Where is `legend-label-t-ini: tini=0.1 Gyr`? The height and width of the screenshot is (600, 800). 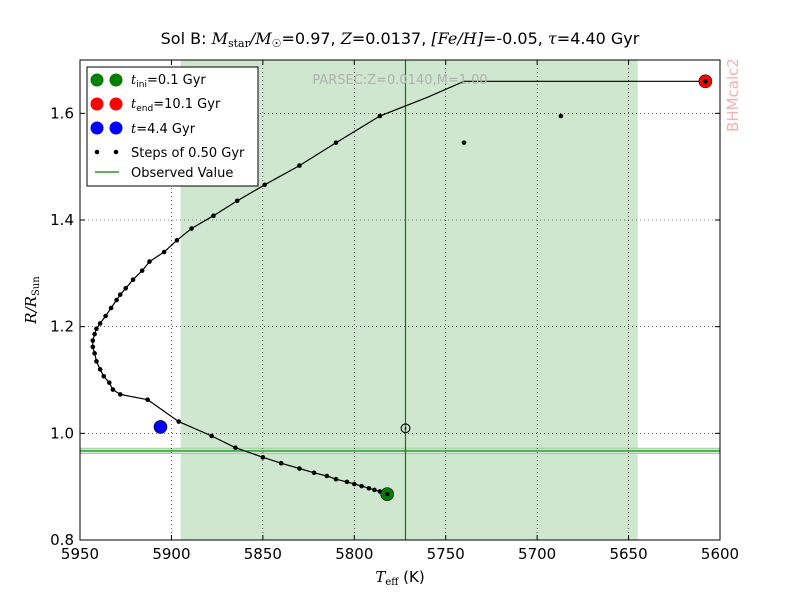 legend-label-t-ini: tini=0.1 Gyr is located at coordinates (168, 81).